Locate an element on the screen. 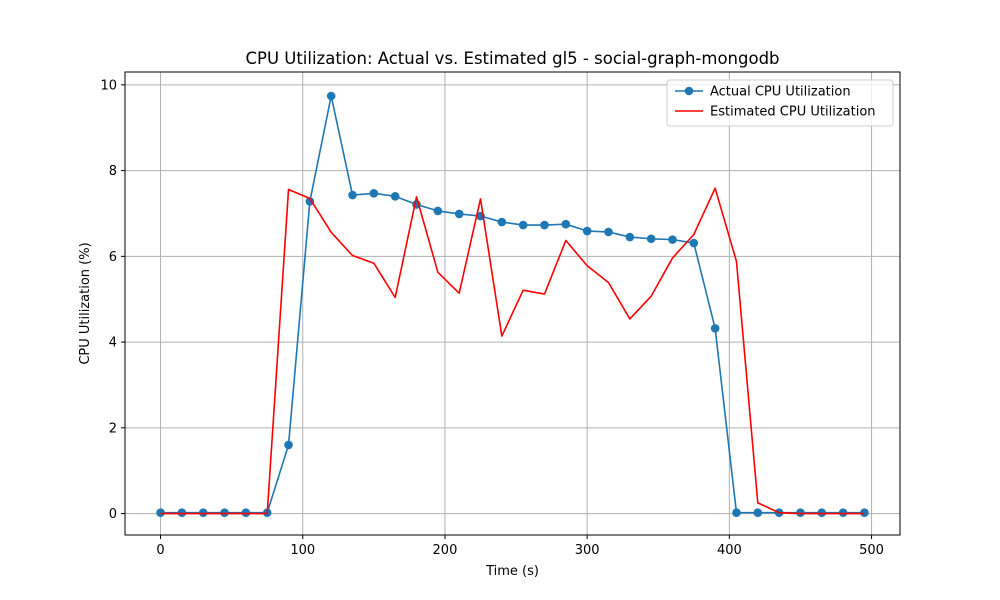 The height and width of the screenshot is (600, 1000). x-tick-label: 400 is located at coordinates (729, 550).